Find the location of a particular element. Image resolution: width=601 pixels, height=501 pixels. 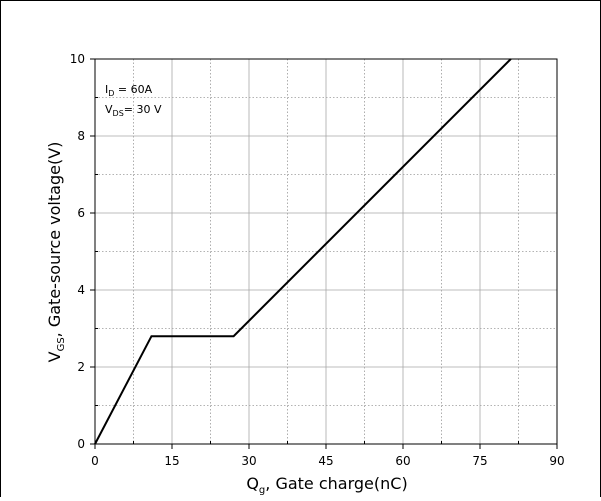

y-tick-label: 10 is located at coordinates (77, 59).